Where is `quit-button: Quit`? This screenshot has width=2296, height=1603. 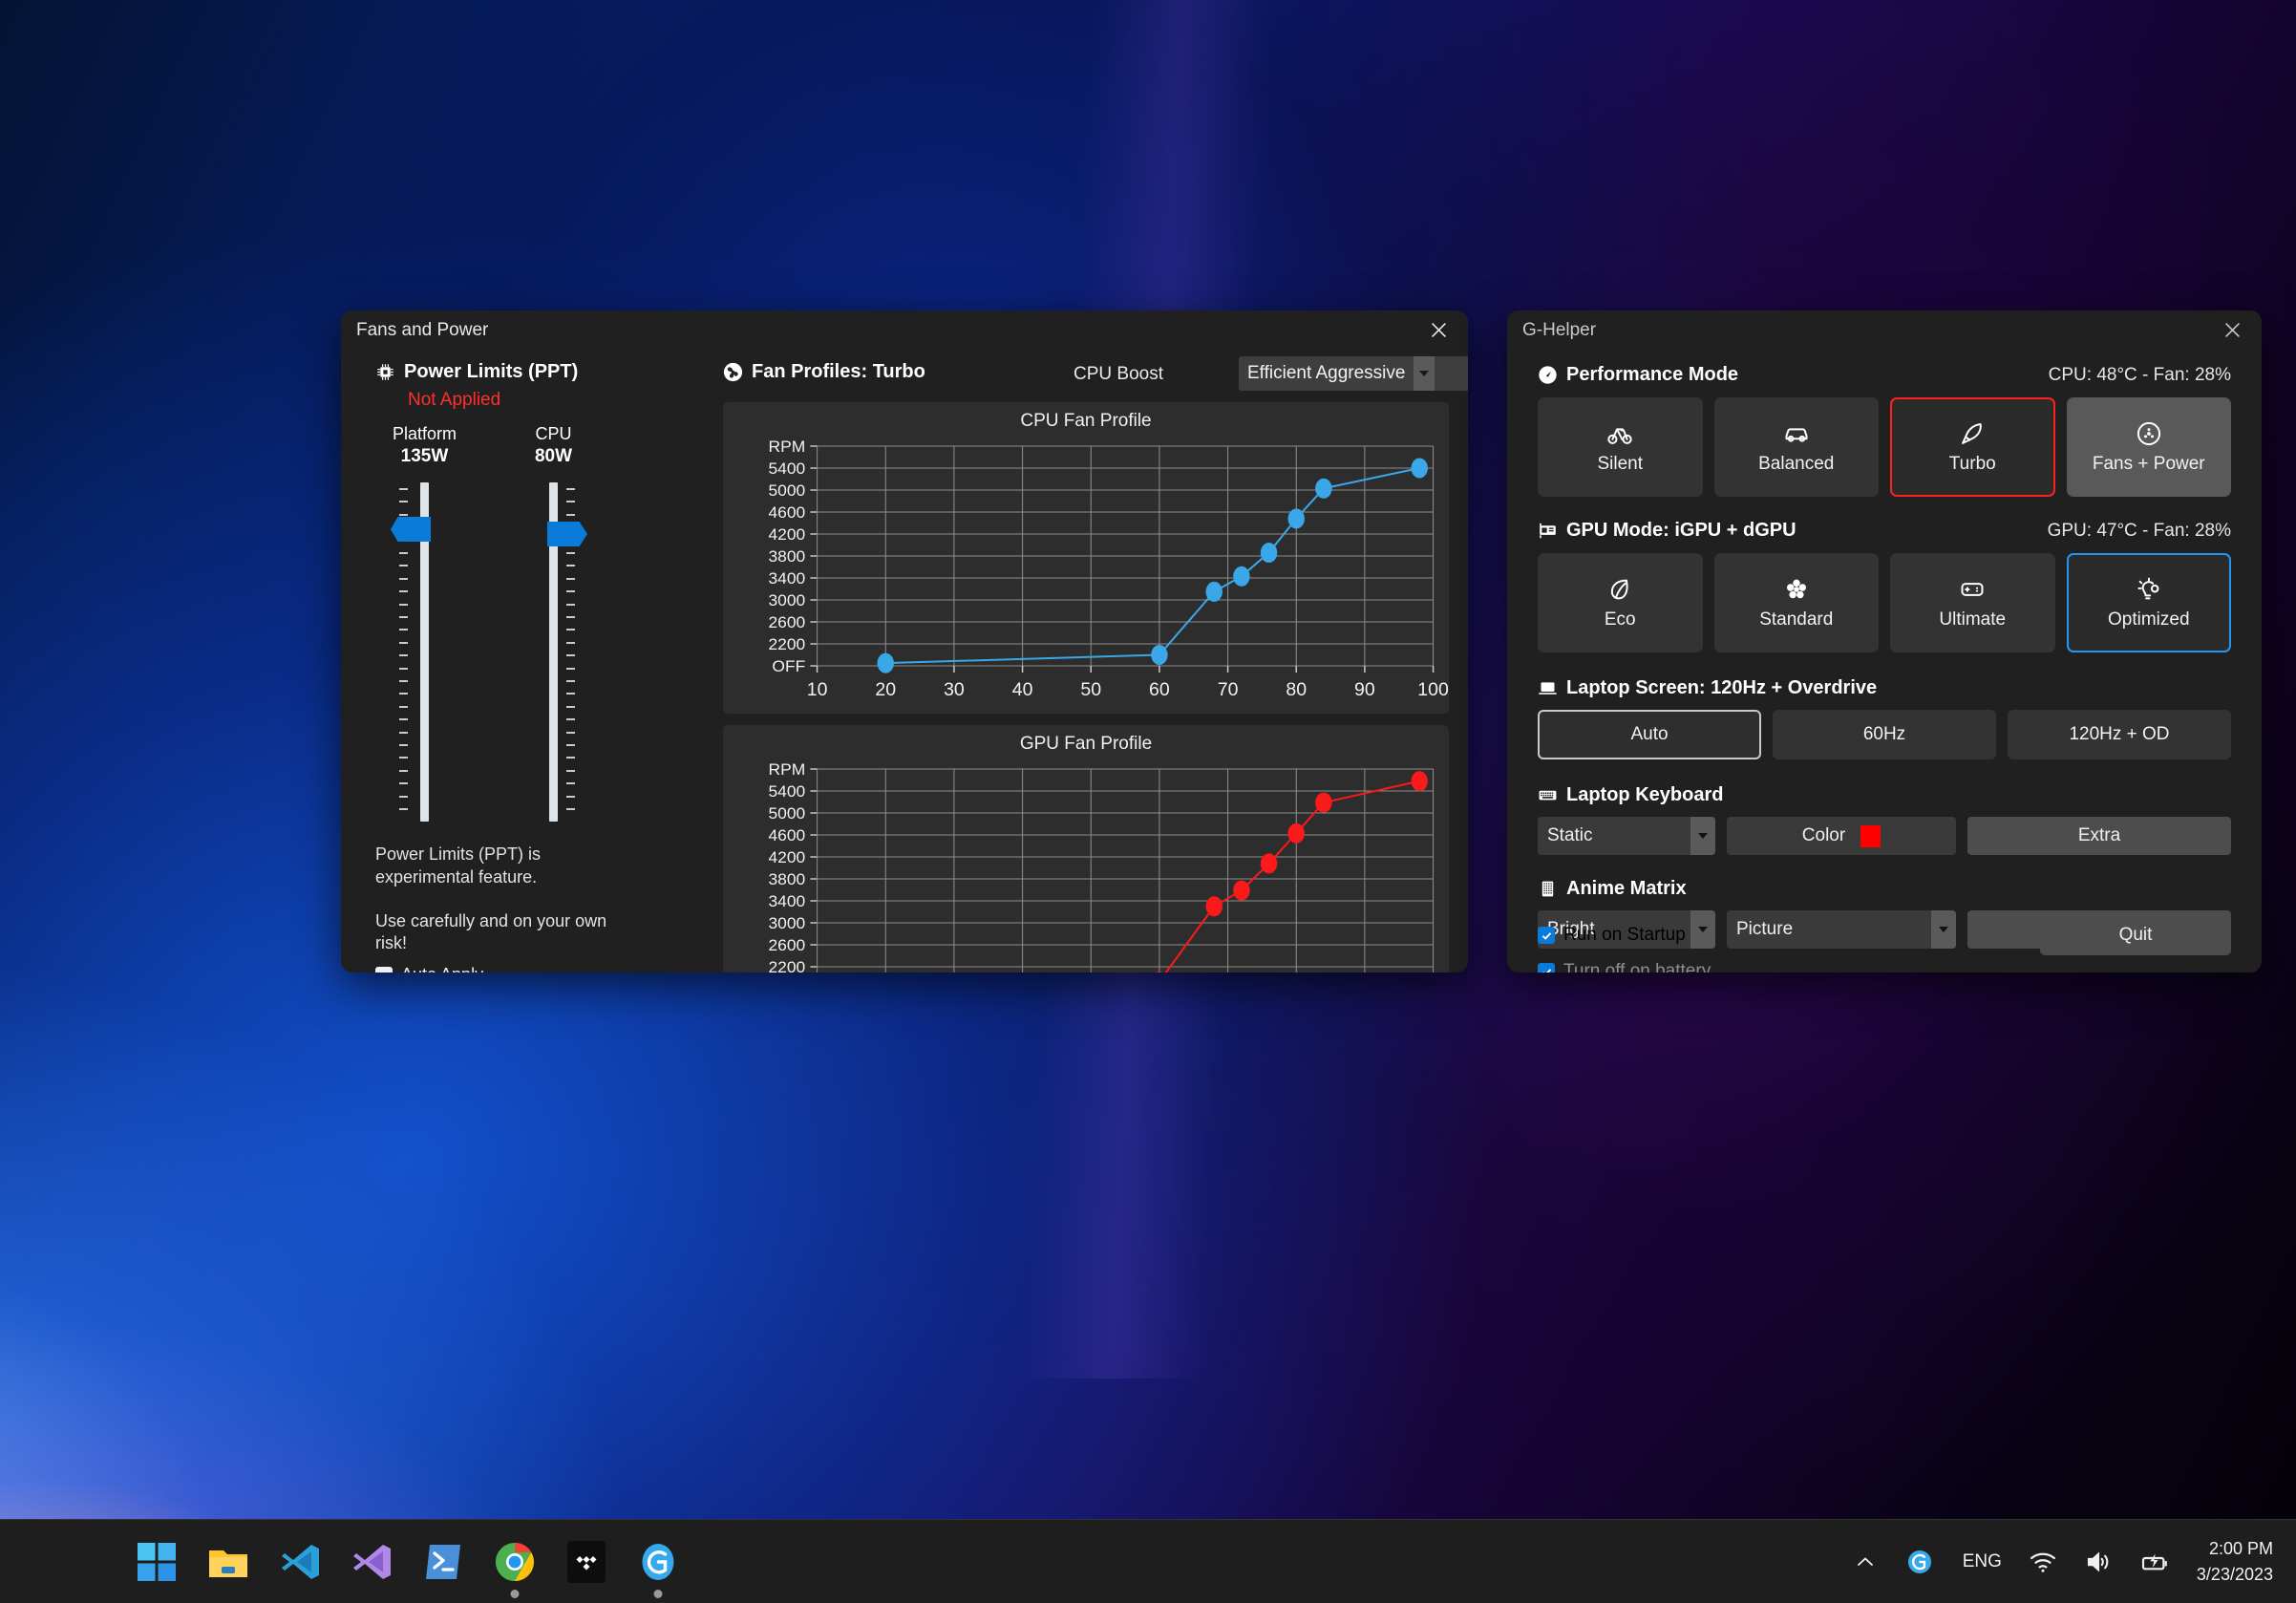
quit-button: Quit is located at coordinates (2135, 935).